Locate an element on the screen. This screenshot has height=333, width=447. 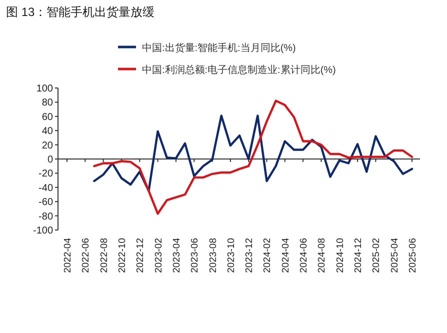
legend-label: 中国:利润总额:电子信息制造业:累计同比(%) is located at coordinates (239, 70).